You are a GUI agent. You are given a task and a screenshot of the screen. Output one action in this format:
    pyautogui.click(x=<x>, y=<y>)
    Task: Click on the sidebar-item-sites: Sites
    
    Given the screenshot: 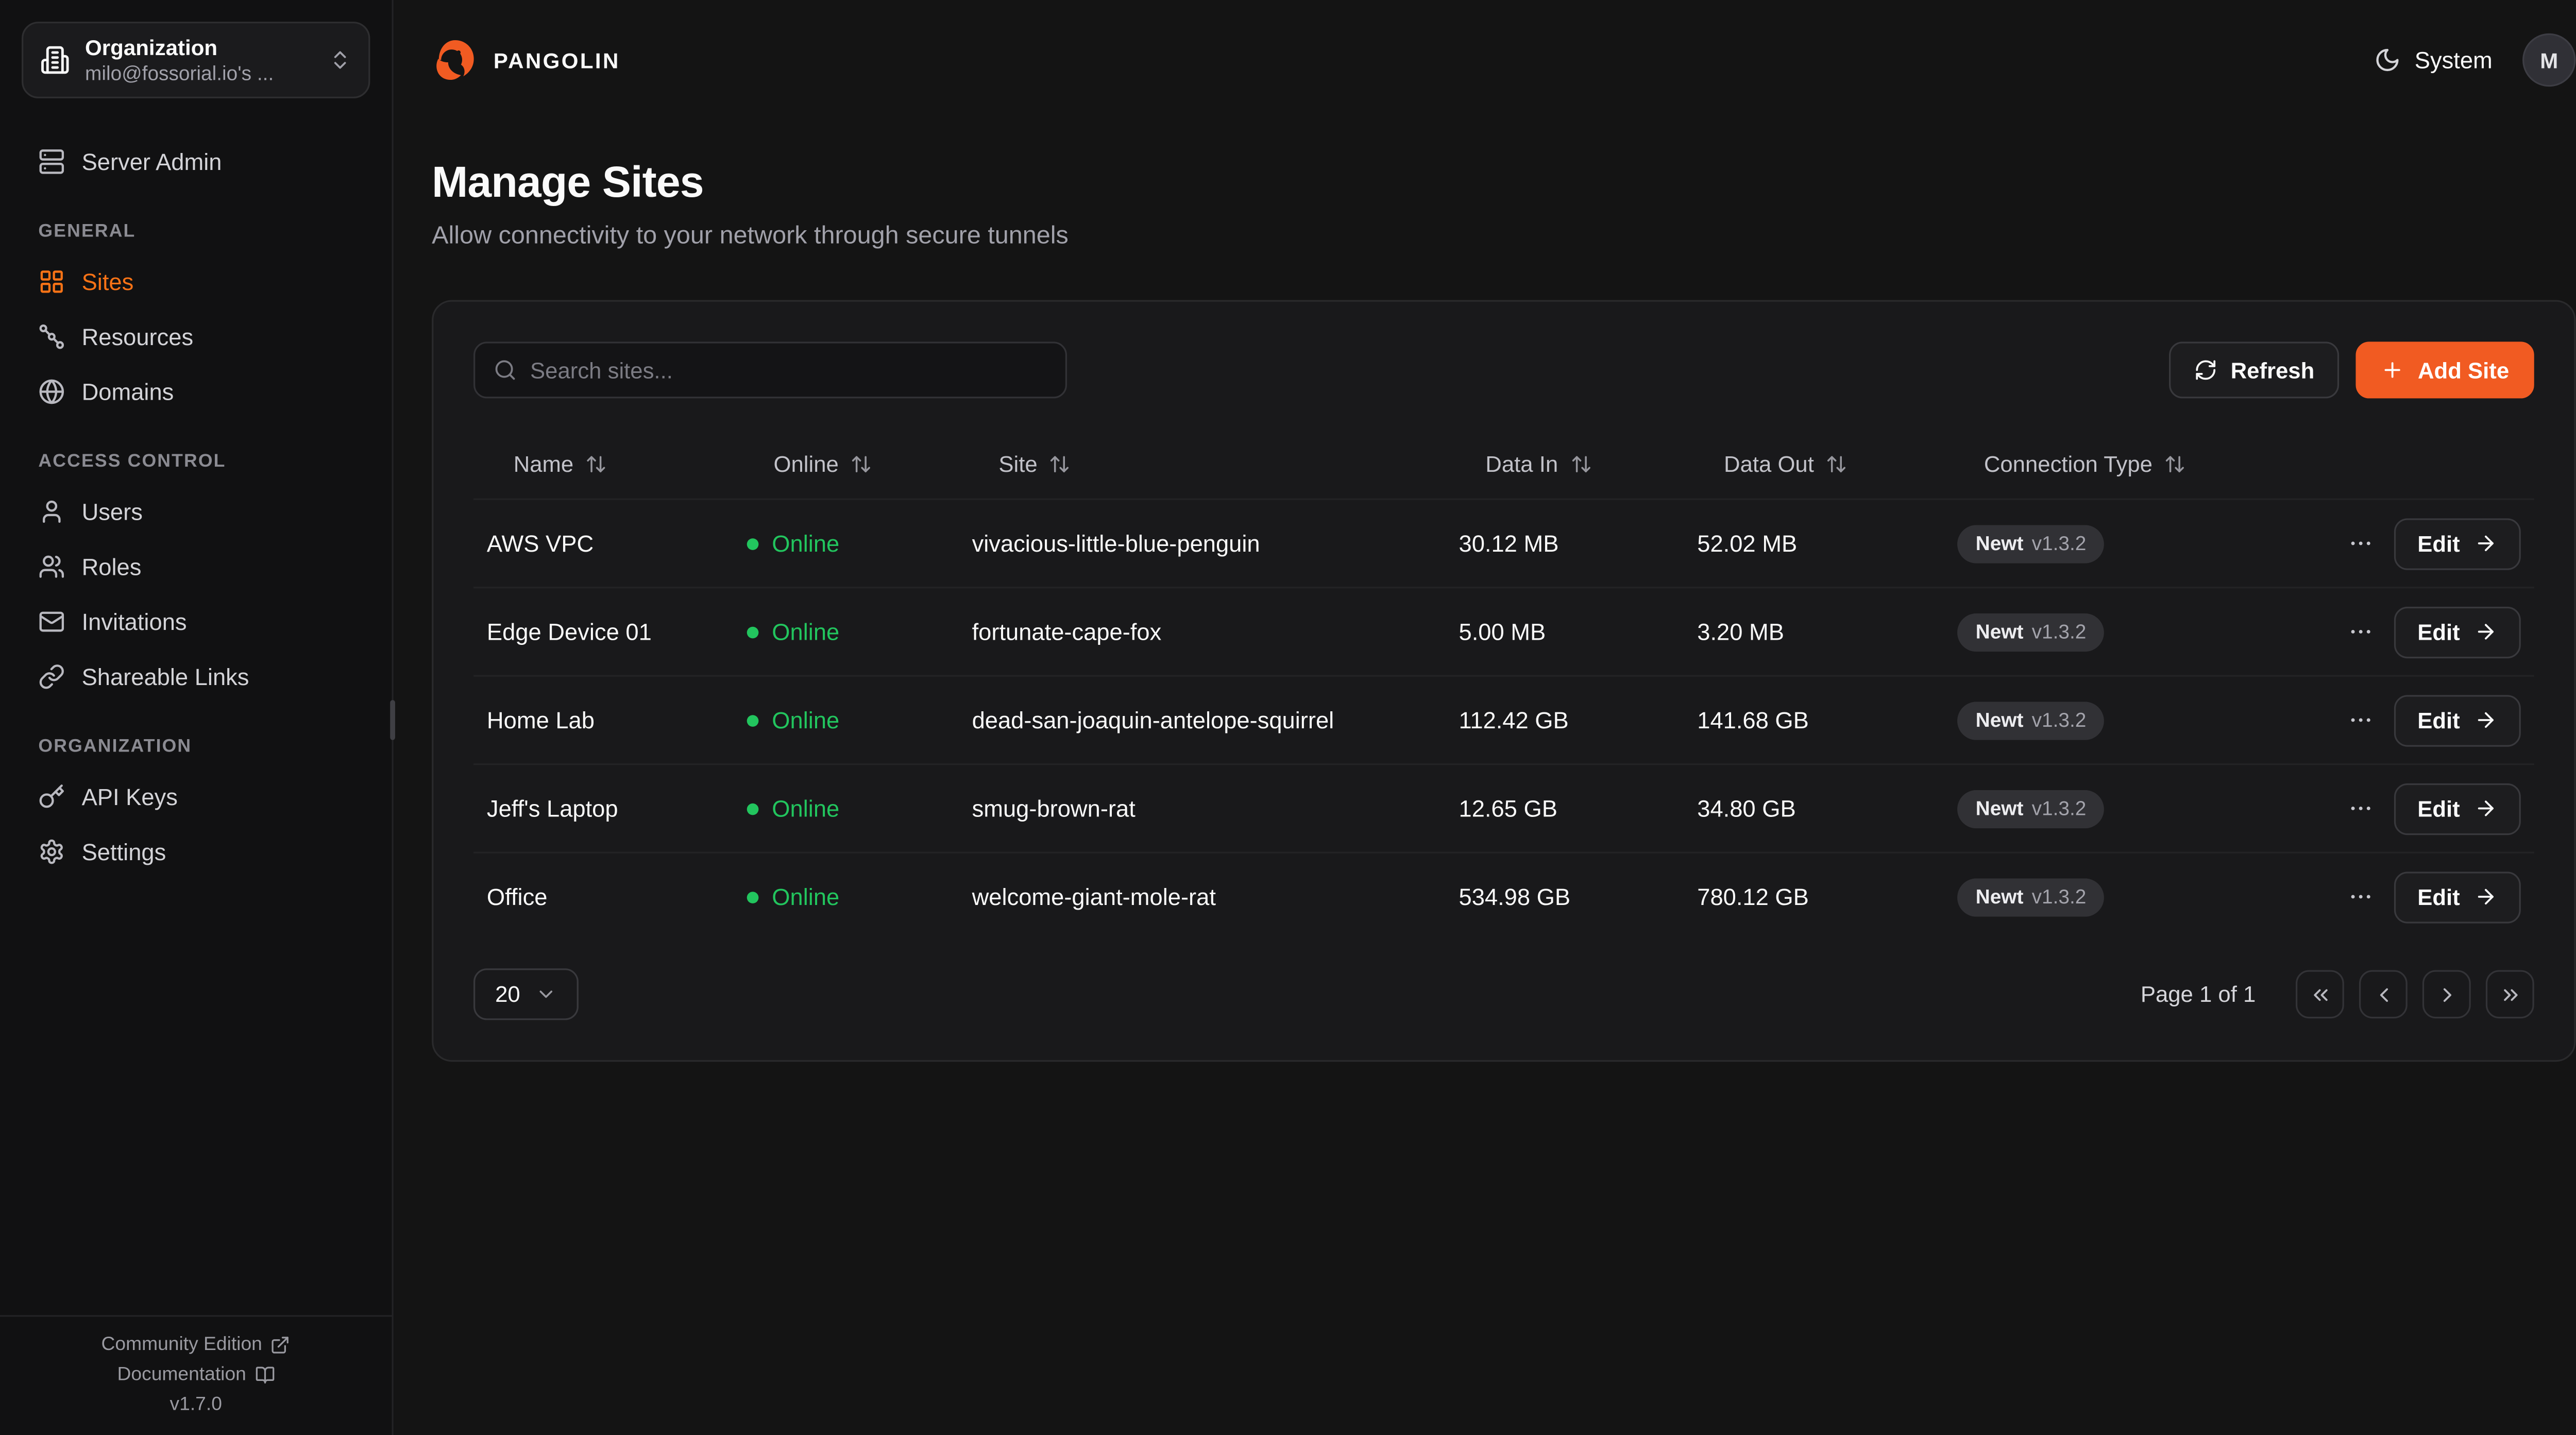 What is the action you would take?
    pyautogui.click(x=196, y=281)
    